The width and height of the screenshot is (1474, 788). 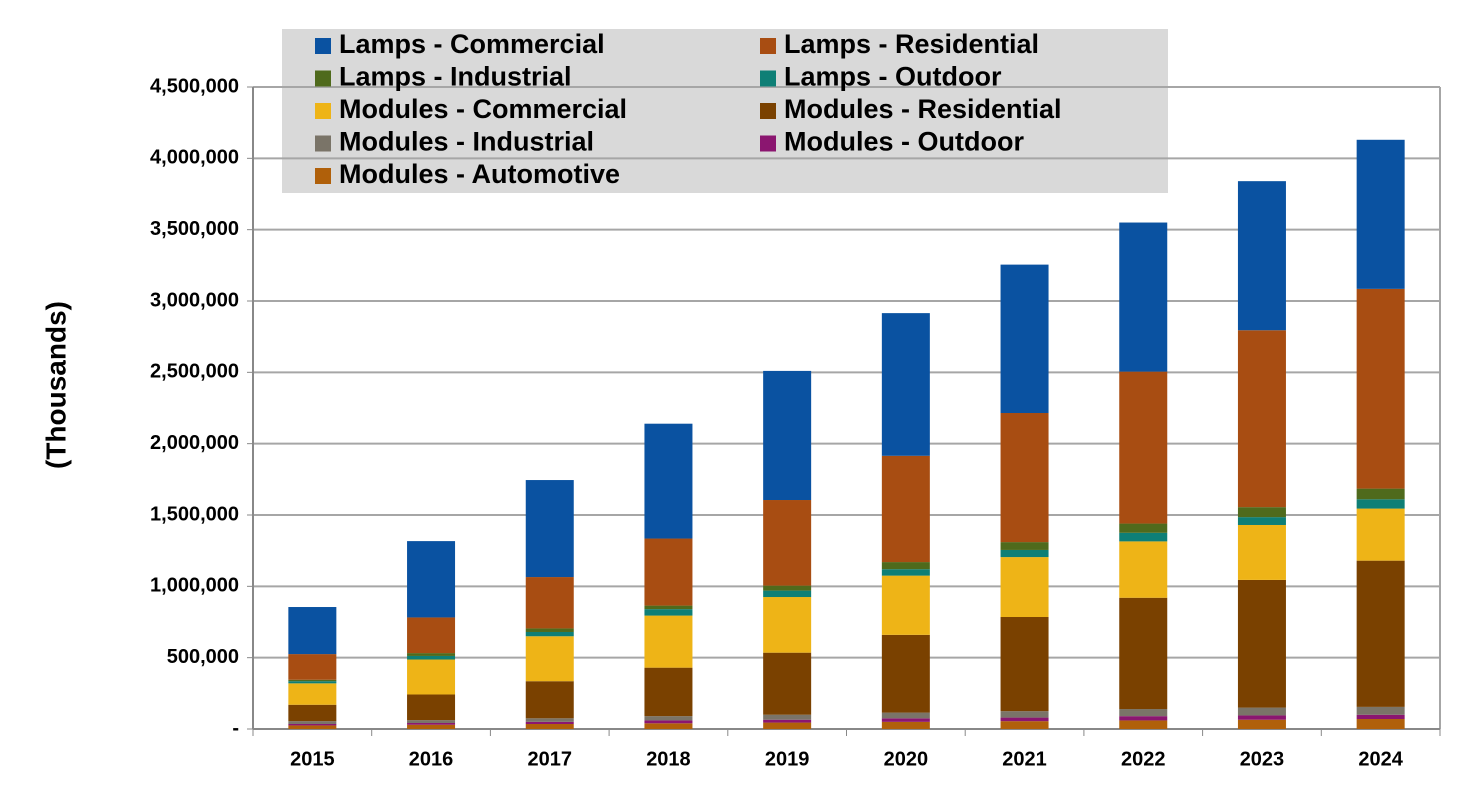 What do you see at coordinates (203, 657) in the screenshot?
I see `y-tick-label: 500,000` at bounding box center [203, 657].